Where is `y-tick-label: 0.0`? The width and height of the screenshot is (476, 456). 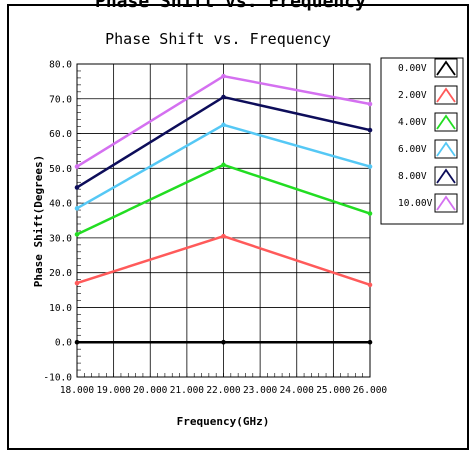 y-tick-label: 0.0 is located at coordinates (63, 343).